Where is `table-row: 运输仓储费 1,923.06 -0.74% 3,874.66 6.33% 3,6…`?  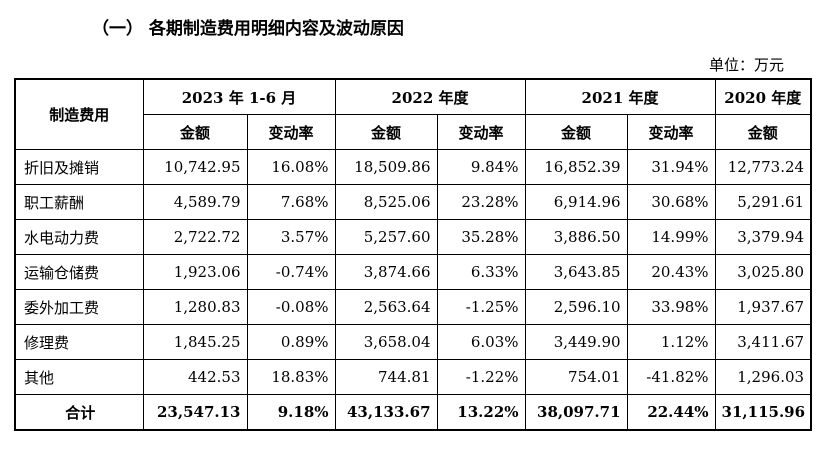 table-row: 运输仓储费 1,923.06 -0.74% 3,874.66 6.33% 3,6… is located at coordinates (413, 272).